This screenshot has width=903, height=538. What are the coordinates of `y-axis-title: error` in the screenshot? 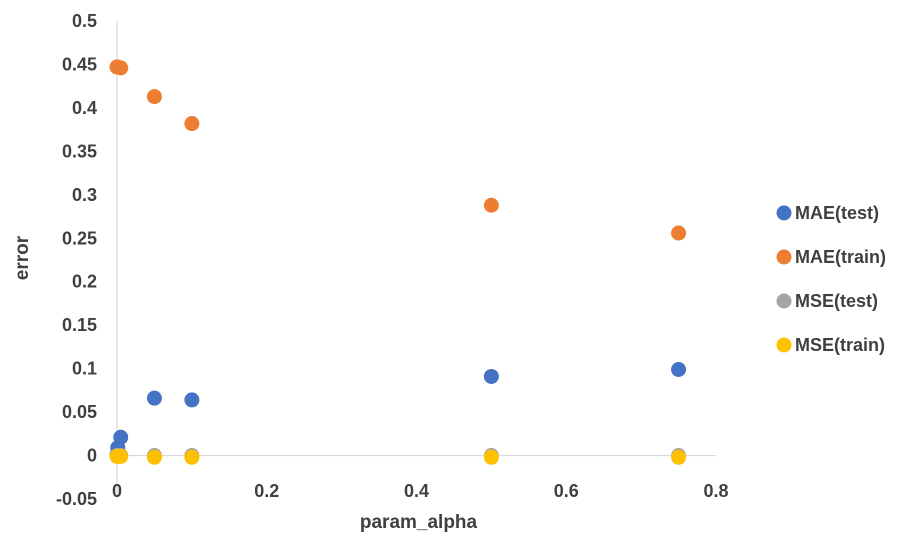 It's located at (22, 257).